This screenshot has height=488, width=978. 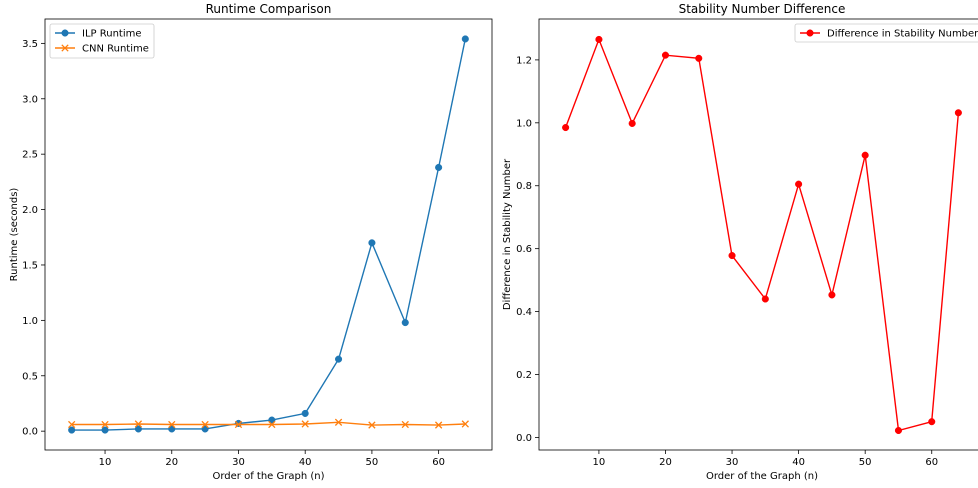 I want to click on legend: ILP Runtime CNN Runtime, so click(x=102, y=41).